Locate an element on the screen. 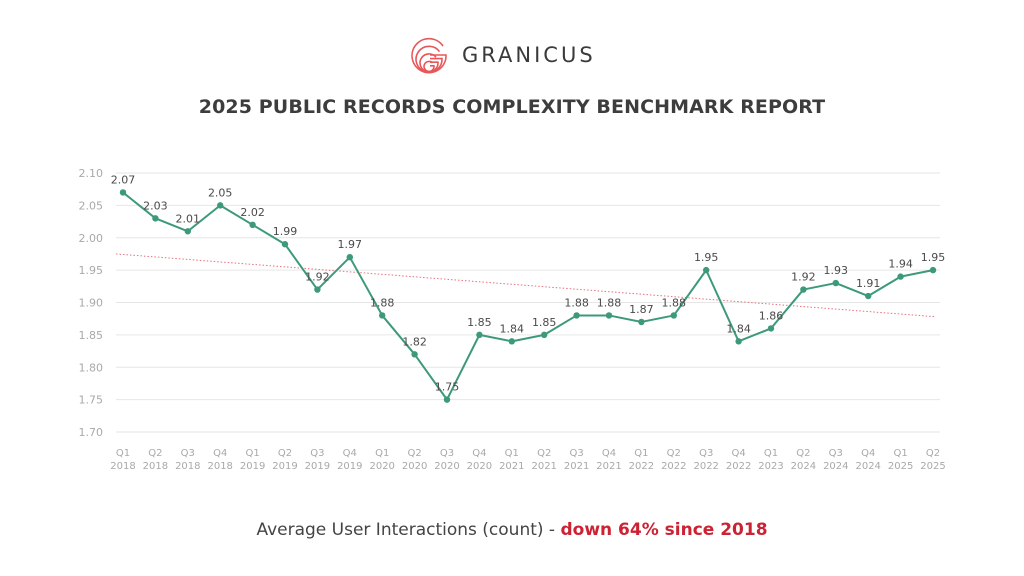 The width and height of the screenshot is (1024, 576). data-label: 1.99 is located at coordinates (285, 231).